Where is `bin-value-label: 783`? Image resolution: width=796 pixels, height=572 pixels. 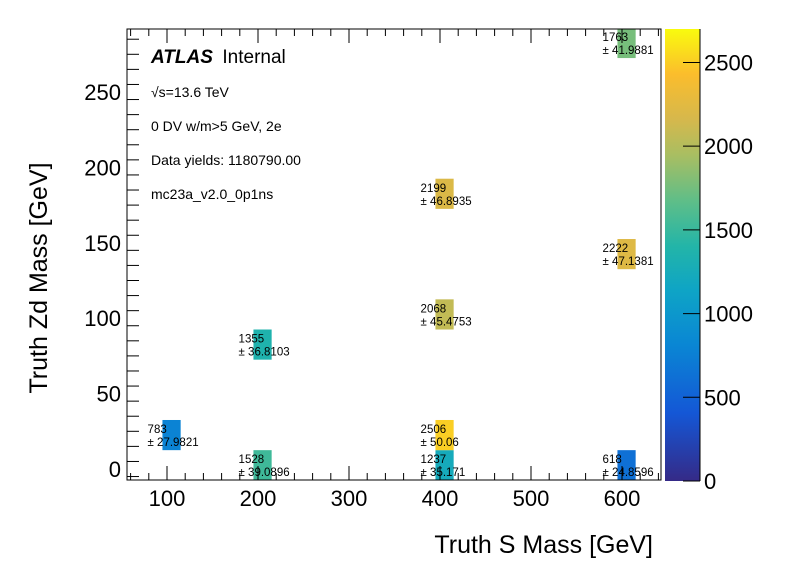 bin-value-label: 783 is located at coordinates (157, 430).